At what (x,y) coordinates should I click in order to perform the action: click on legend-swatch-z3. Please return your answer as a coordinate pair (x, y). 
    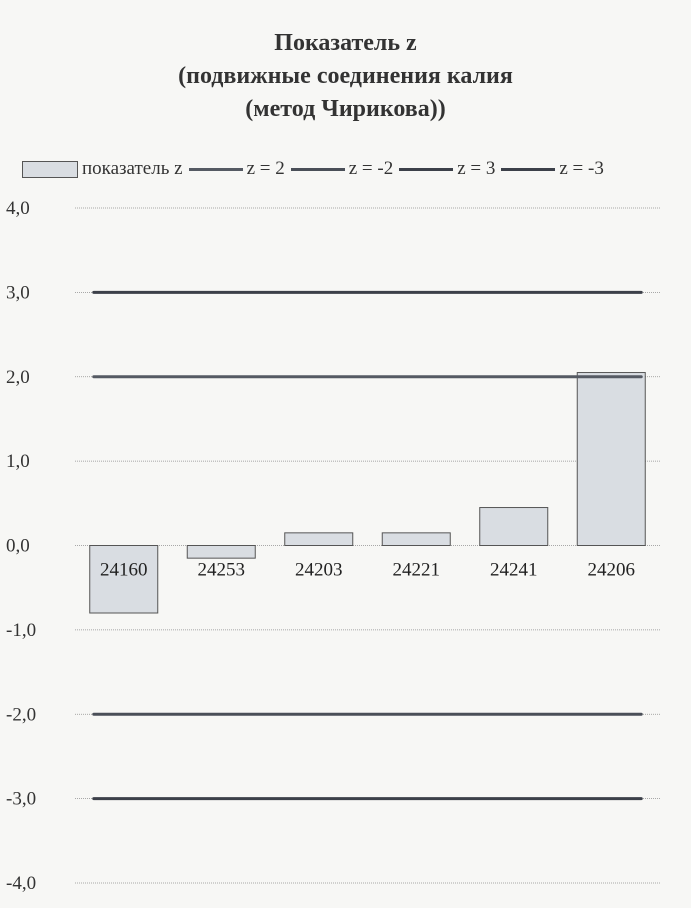
    Looking at the image, I should click on (426, 169).